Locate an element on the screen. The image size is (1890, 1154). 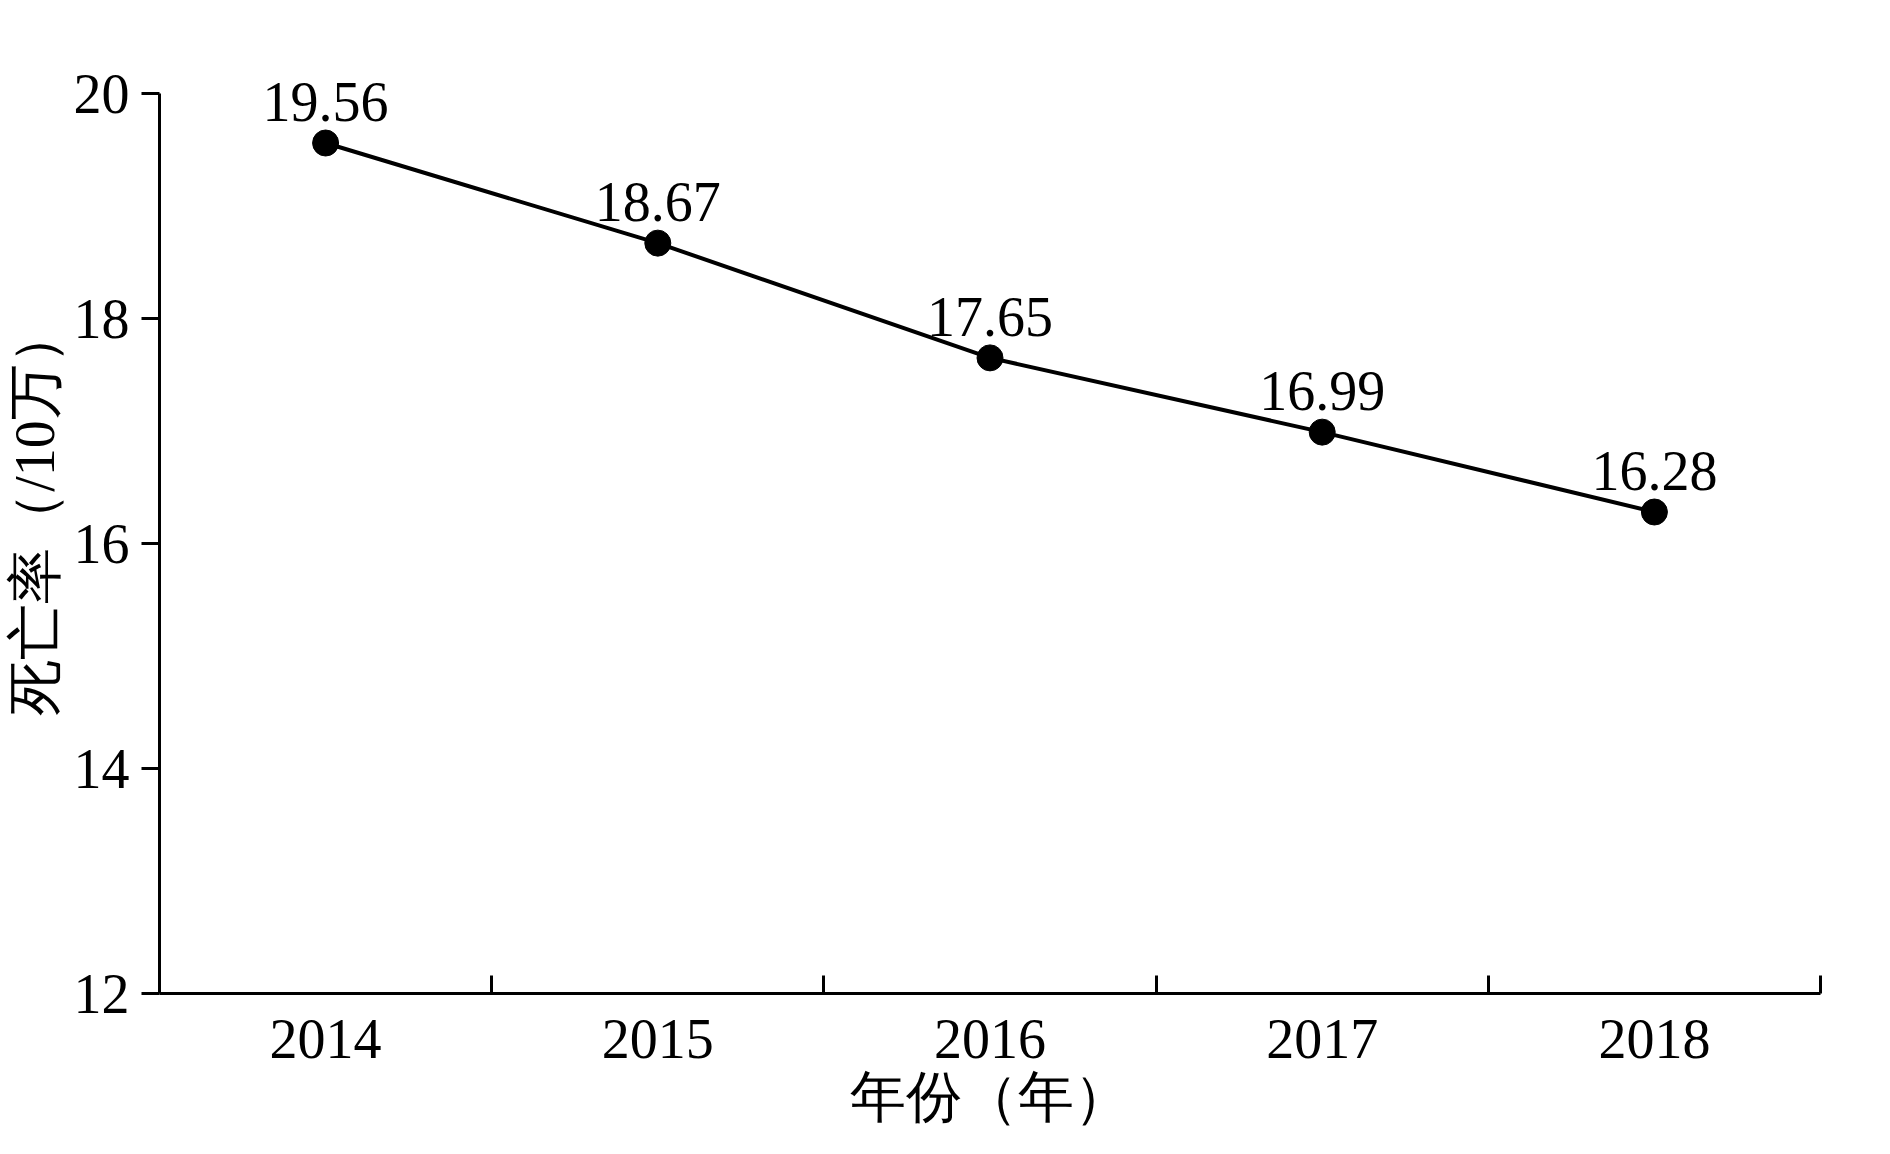
data-label: 17.65 is located at coordinates (990, 316).